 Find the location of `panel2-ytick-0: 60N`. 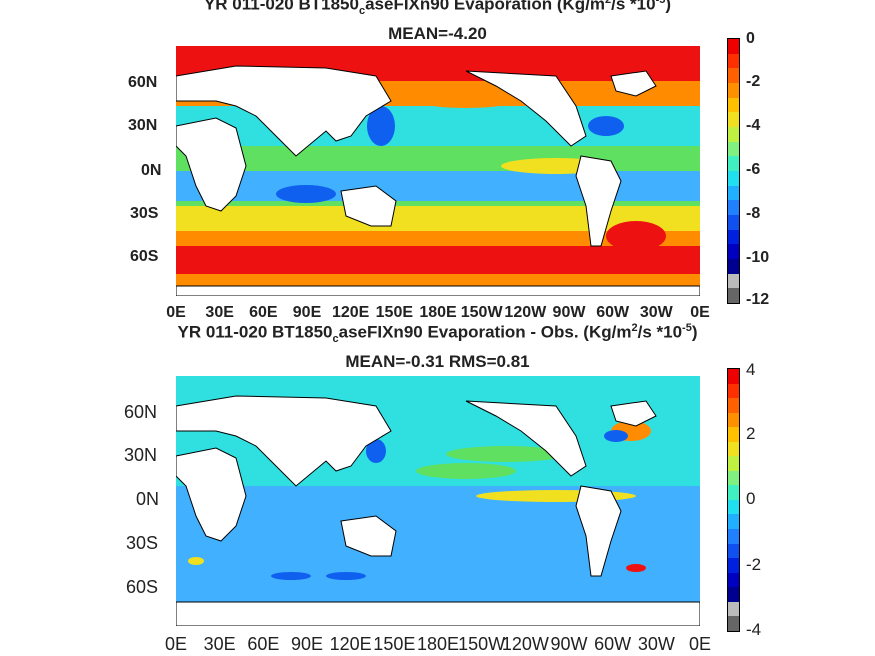

panel2-ytick-0: 60N is located at coordinates (141, 412).